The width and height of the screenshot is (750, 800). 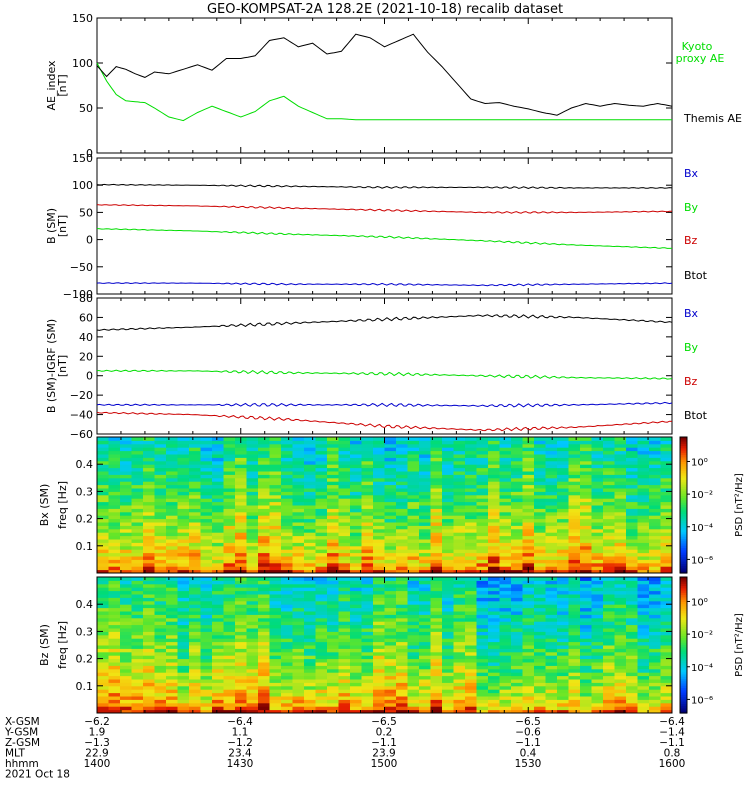 What do you see at coordinates (691, 240) in the screenshot?
I see `legend-bz: Bz` at bounding box center [691, 240].